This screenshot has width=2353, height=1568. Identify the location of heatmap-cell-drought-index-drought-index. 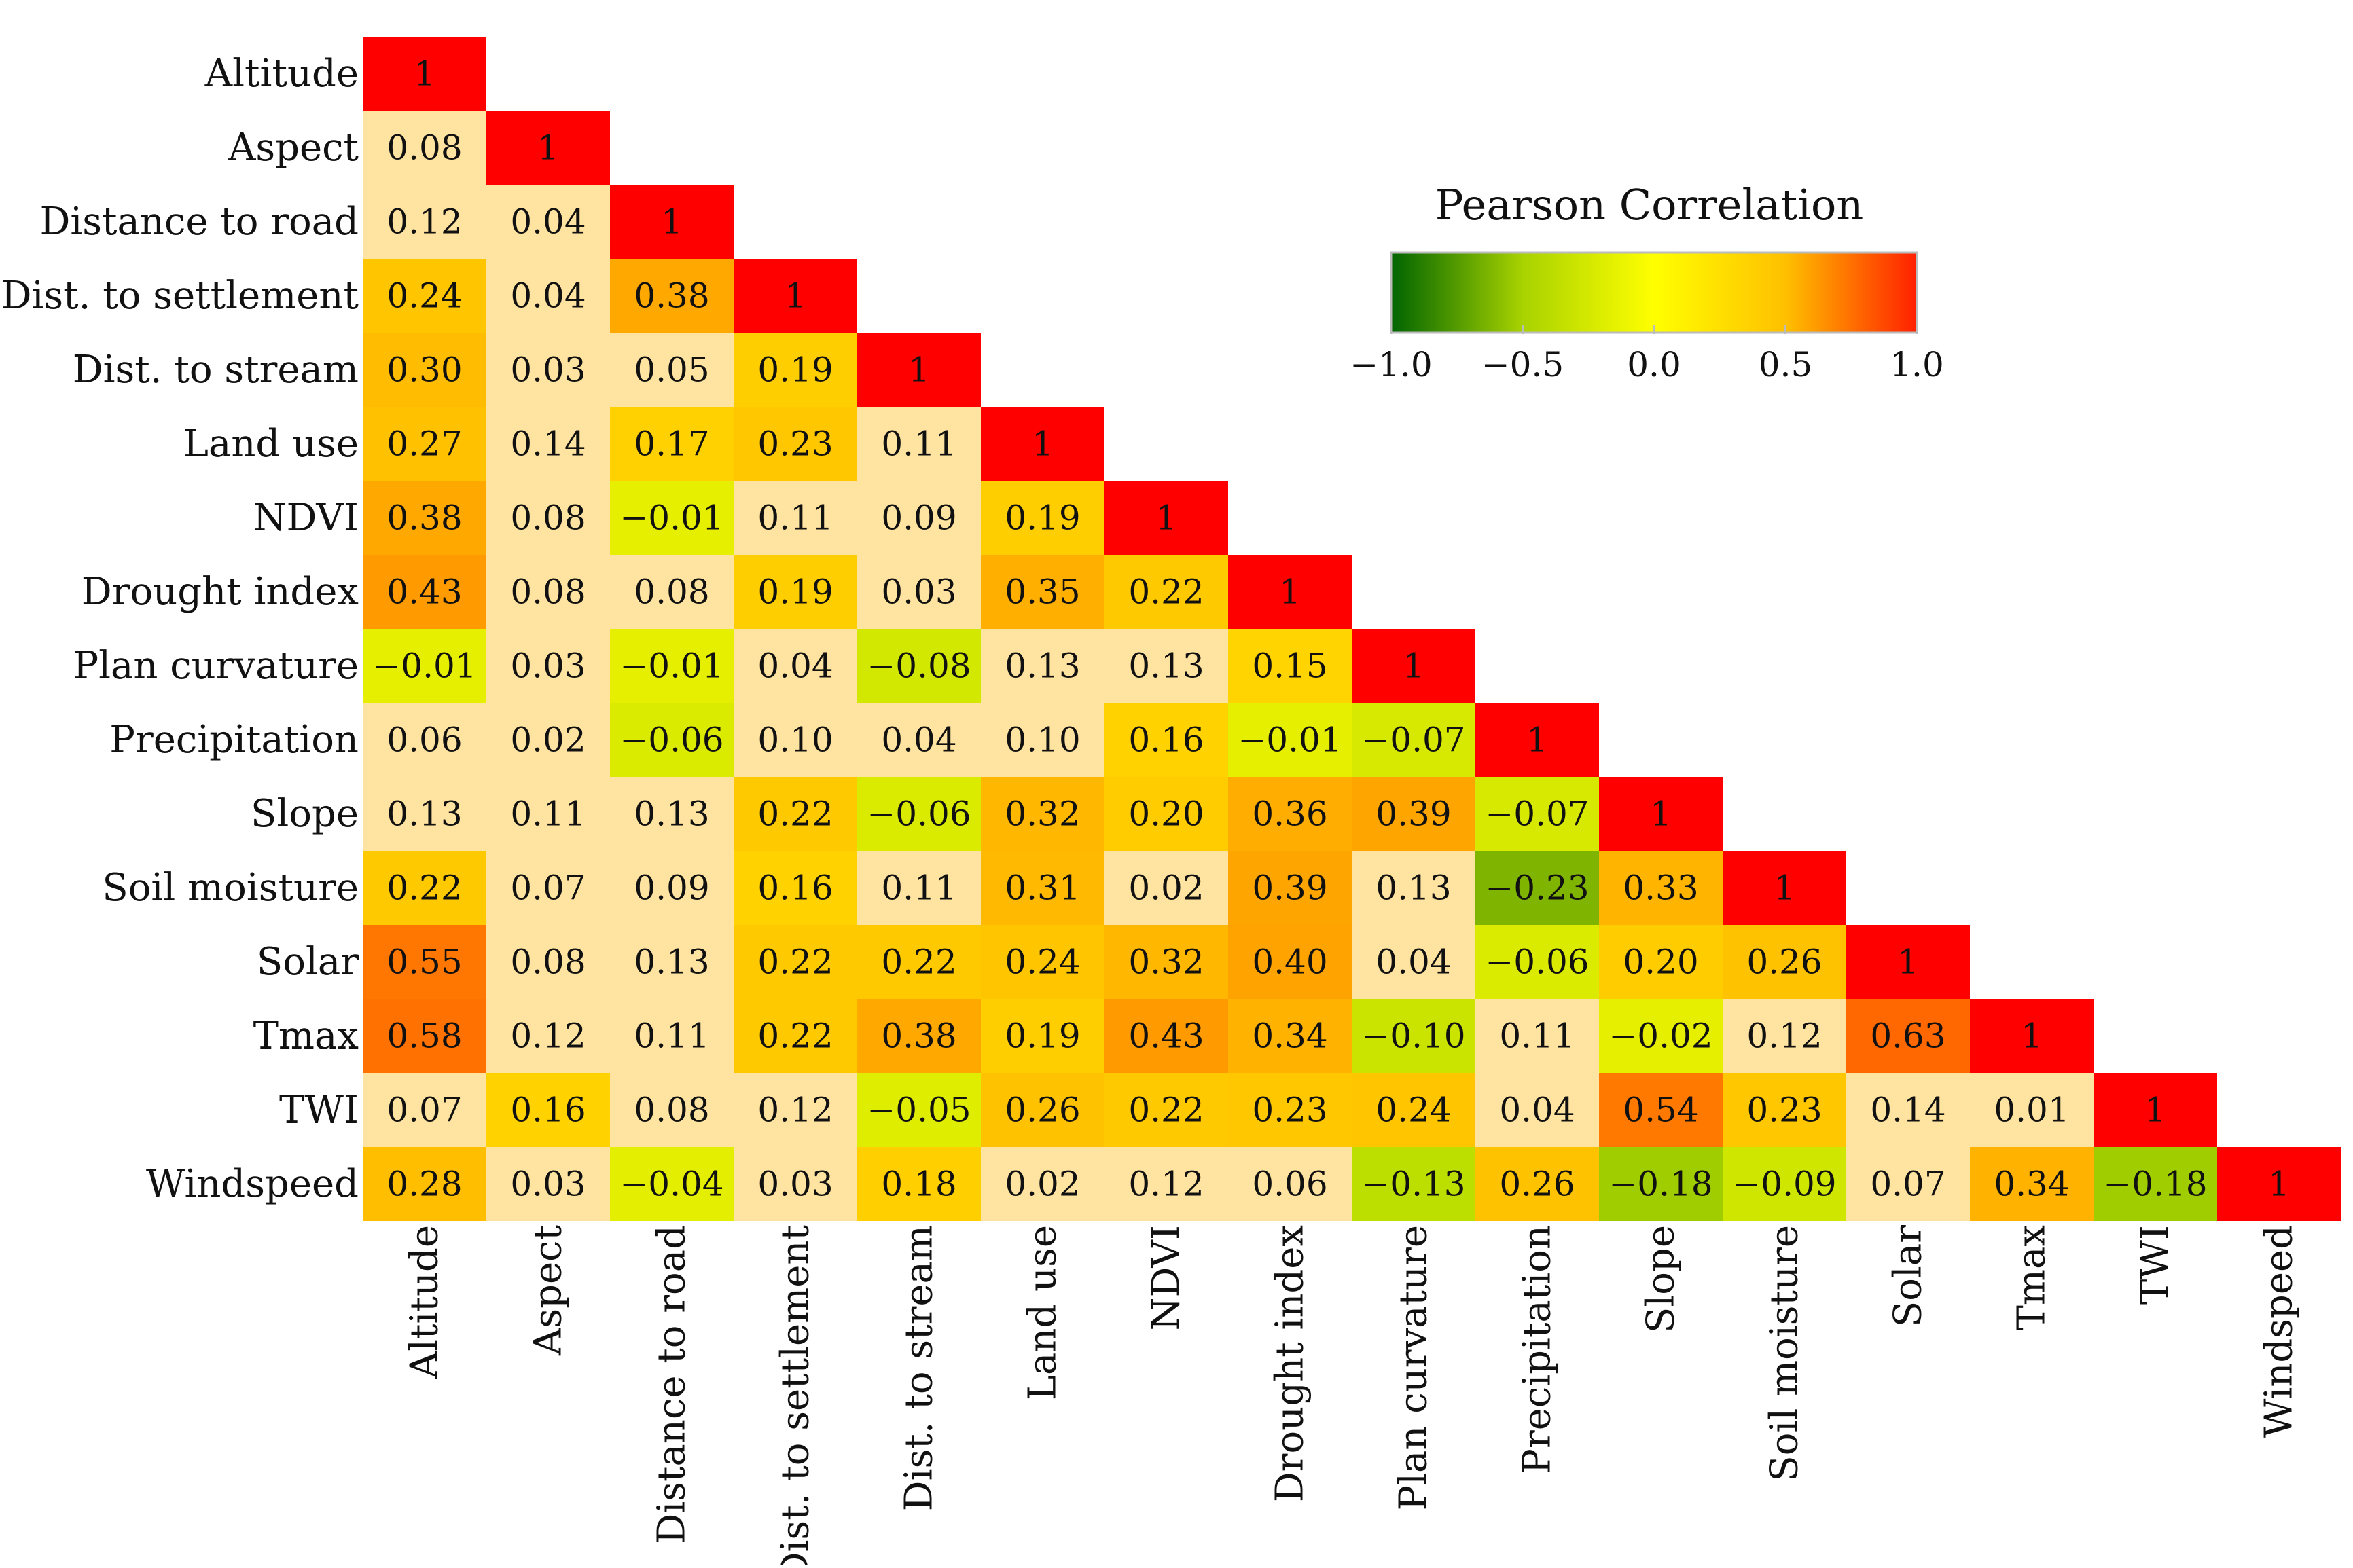
(1290, 592).